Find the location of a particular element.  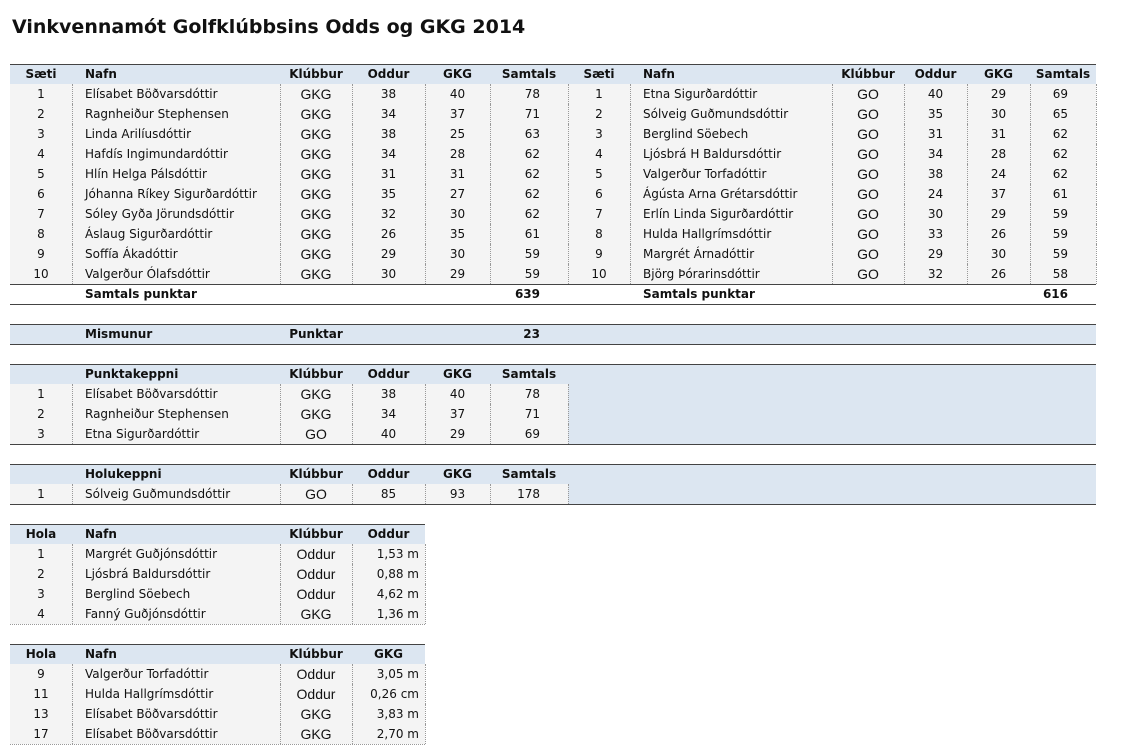

gkg-score: 28 is located at coordinates (457, 154).